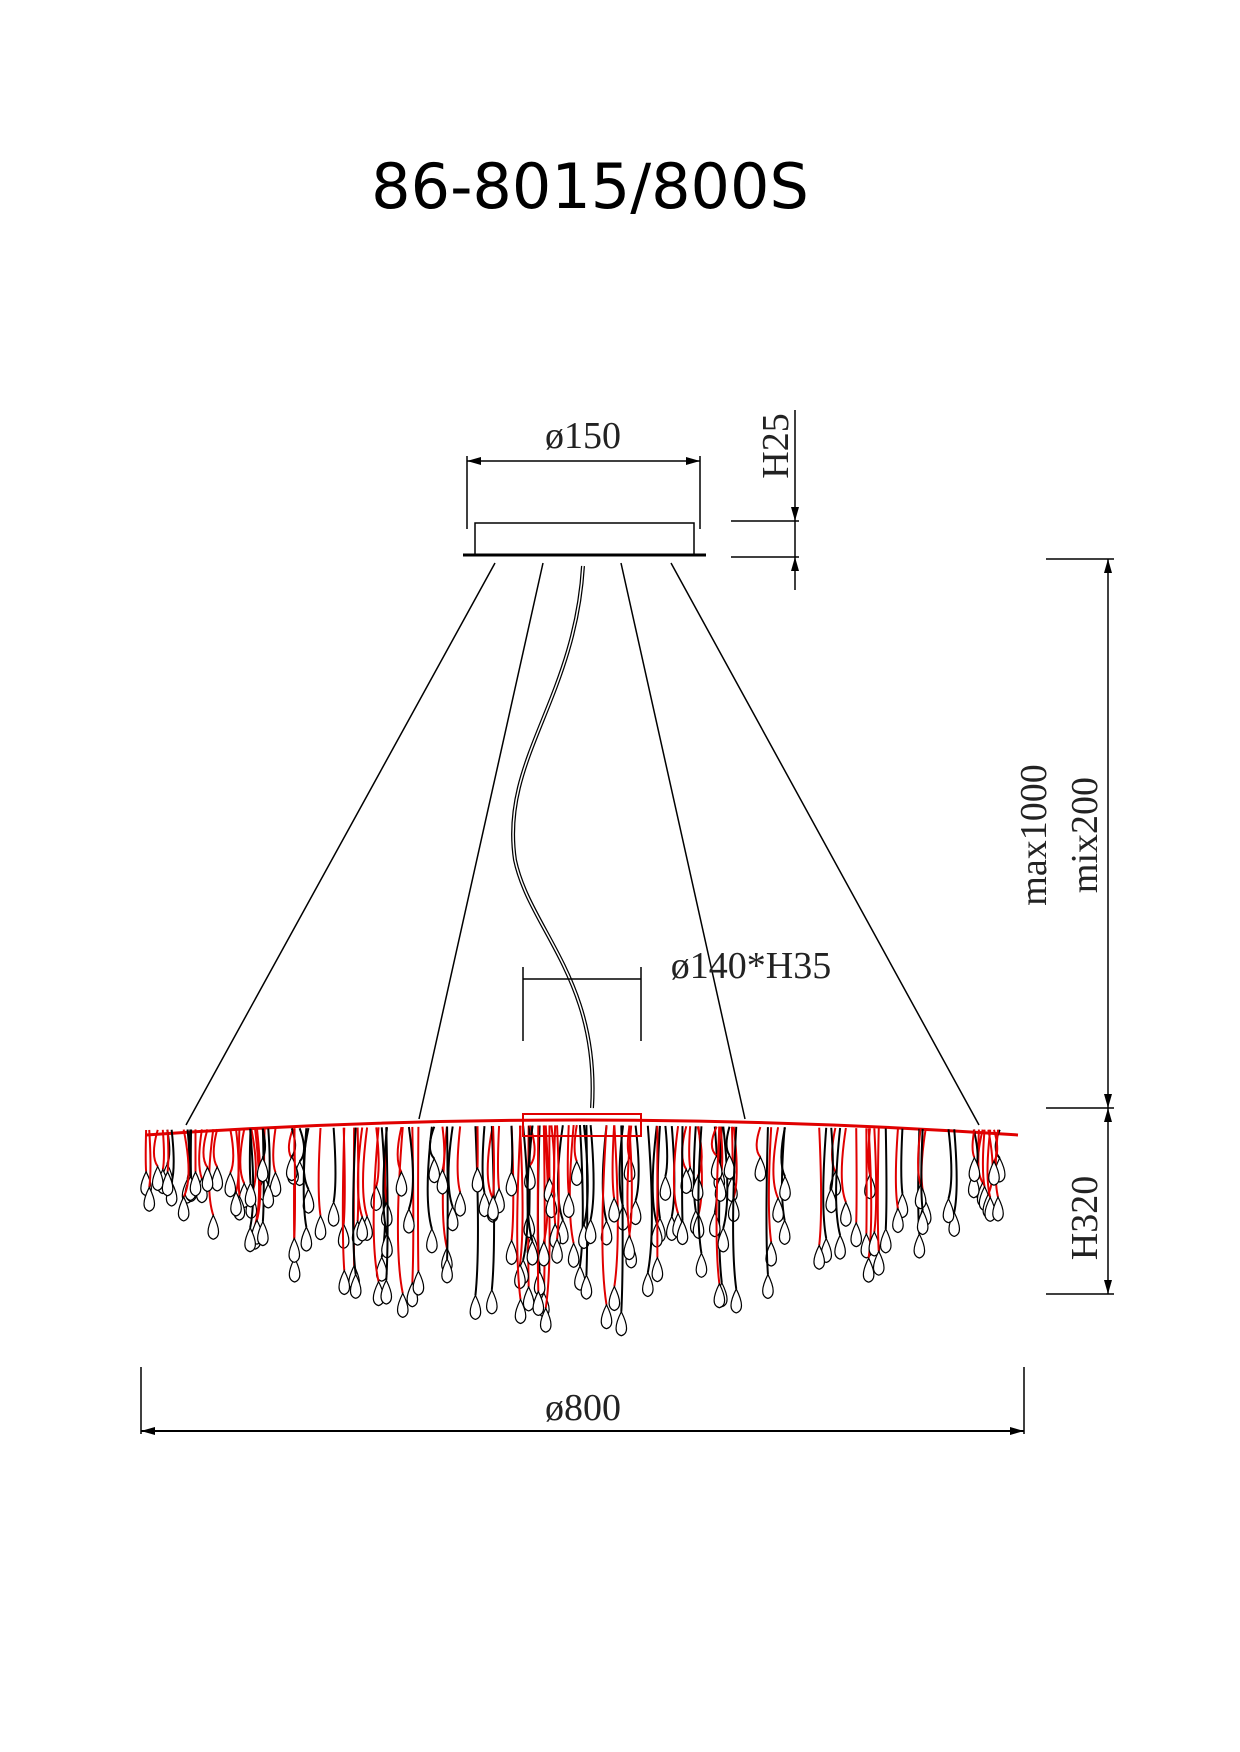 This screenshot has height=1752, width=1240. Describe the element at coordinates (1085, 1218) in the screenshot. I see `body-height-label: H320` at that location.